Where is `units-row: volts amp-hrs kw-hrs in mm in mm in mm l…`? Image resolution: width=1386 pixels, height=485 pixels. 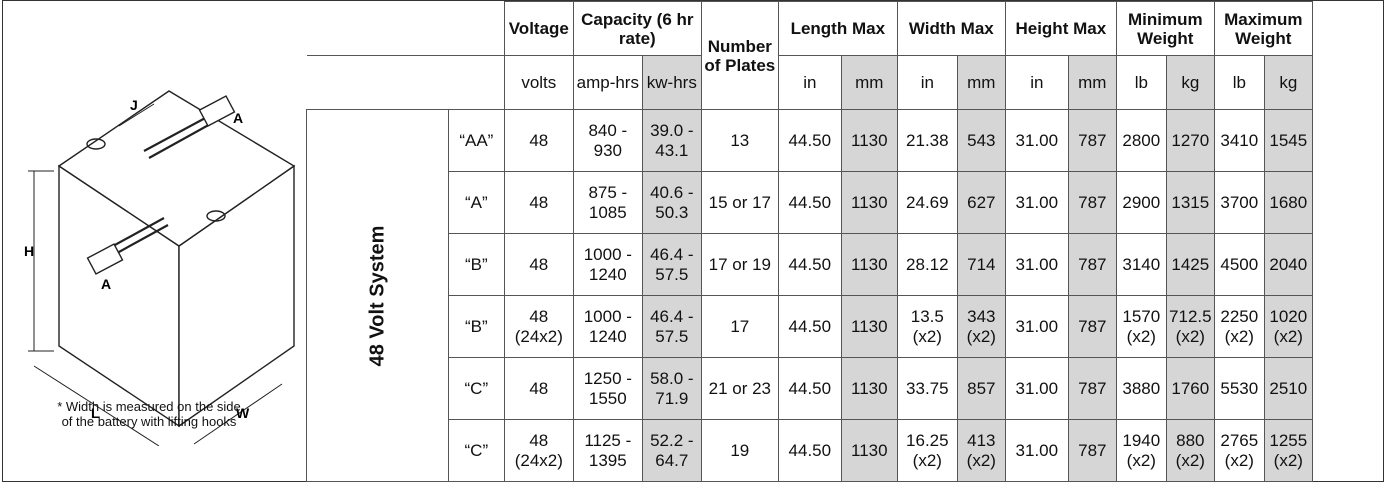 units-row: volts amp-hrs kw-hrs in mm in mm in mm l… is located at coordinates (809, 82).